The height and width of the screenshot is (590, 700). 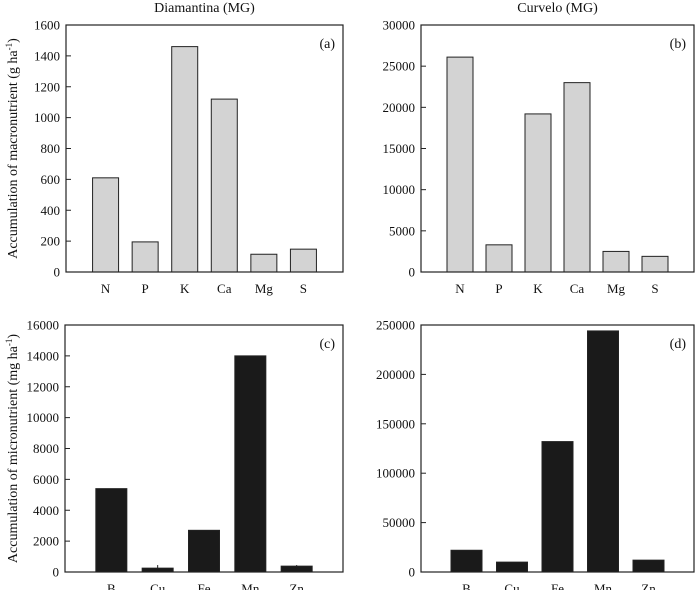 What do you see at coordinates (47, 25) in the screenshot?
I see `y-tick-label: 1600` at bounding box center [47, 25].